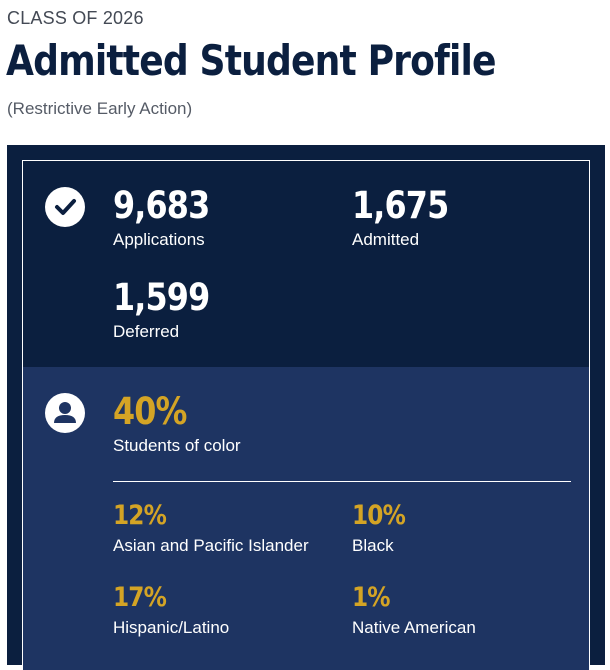 The height and width of the screenshot is (670, 610). I want to click on breakdown-label: Black, so click(373, 545).